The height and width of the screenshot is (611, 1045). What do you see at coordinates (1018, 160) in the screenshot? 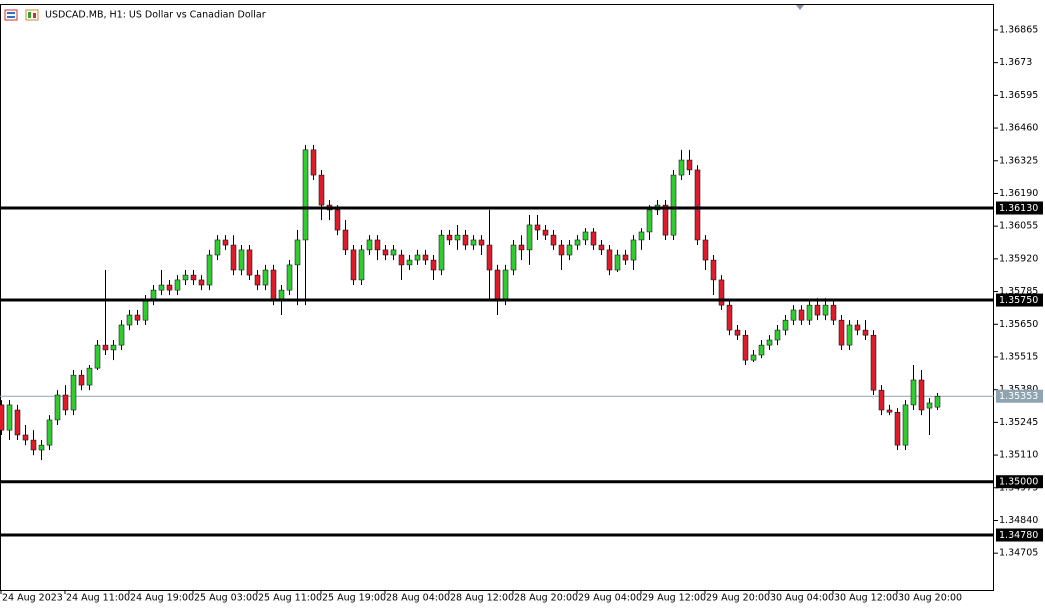
I see `y-tick-label: 1.36325` at bounding box center [1018, 160].